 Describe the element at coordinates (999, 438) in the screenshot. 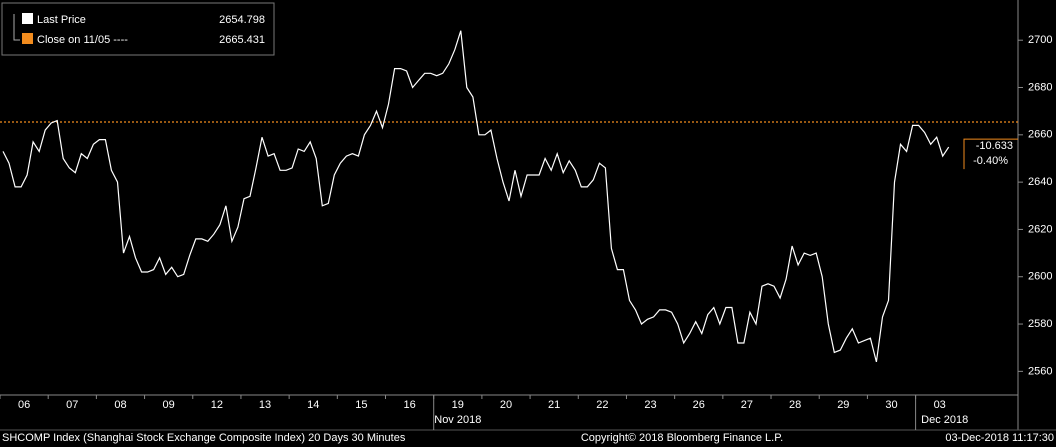

I see `footer-right: 03-Dec-2018 11:17:30` at that location.